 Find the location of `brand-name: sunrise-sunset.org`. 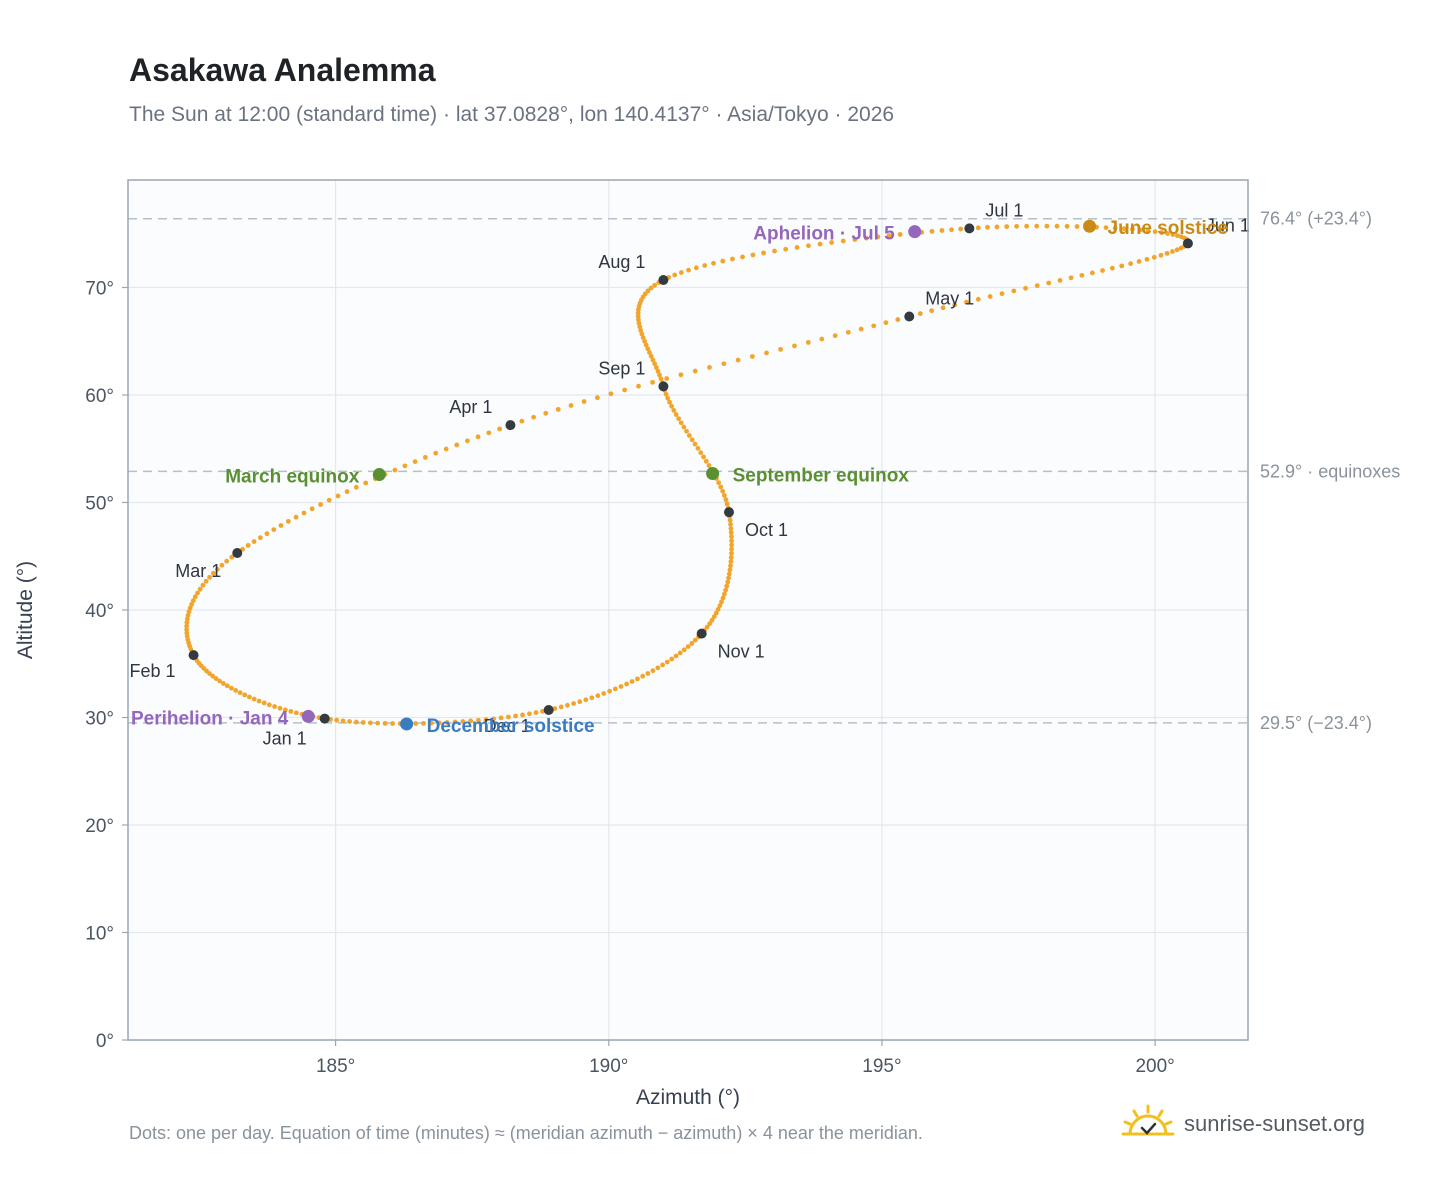

brand-name: sunrise-sunset.org is located at coordinates (1274, 1123).